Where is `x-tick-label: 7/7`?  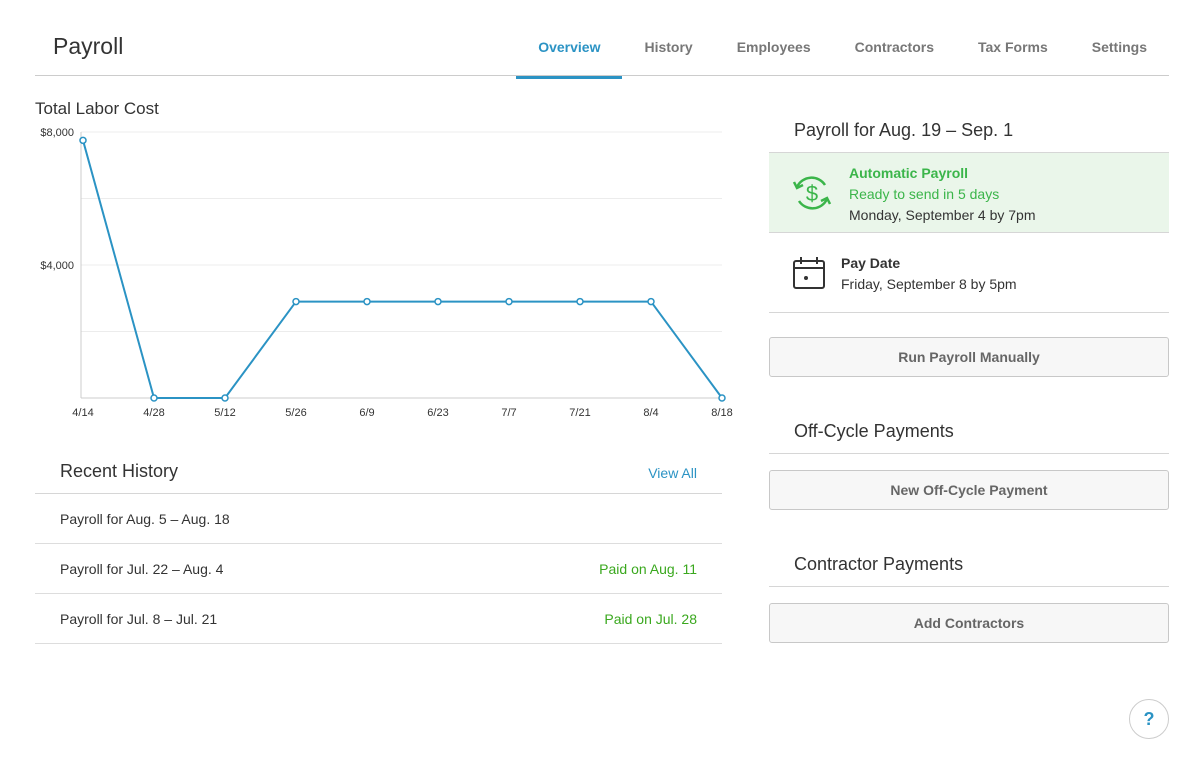 x-tick-label: 7/7 is located at coordinates (508, 413).